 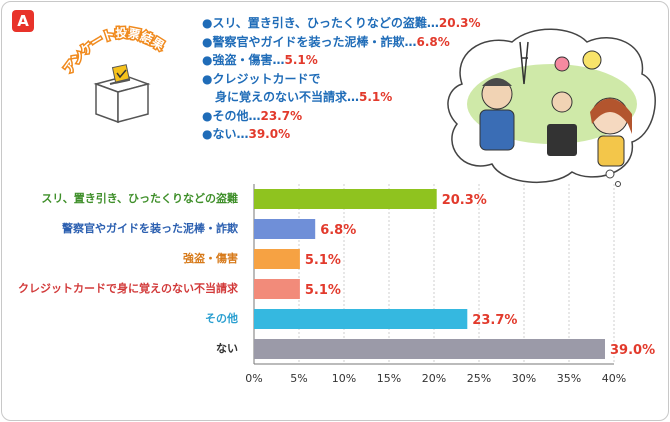 I want to click on category-label: クレジットカードで身に覚えのない不当請求, so click(x=128, y=288).